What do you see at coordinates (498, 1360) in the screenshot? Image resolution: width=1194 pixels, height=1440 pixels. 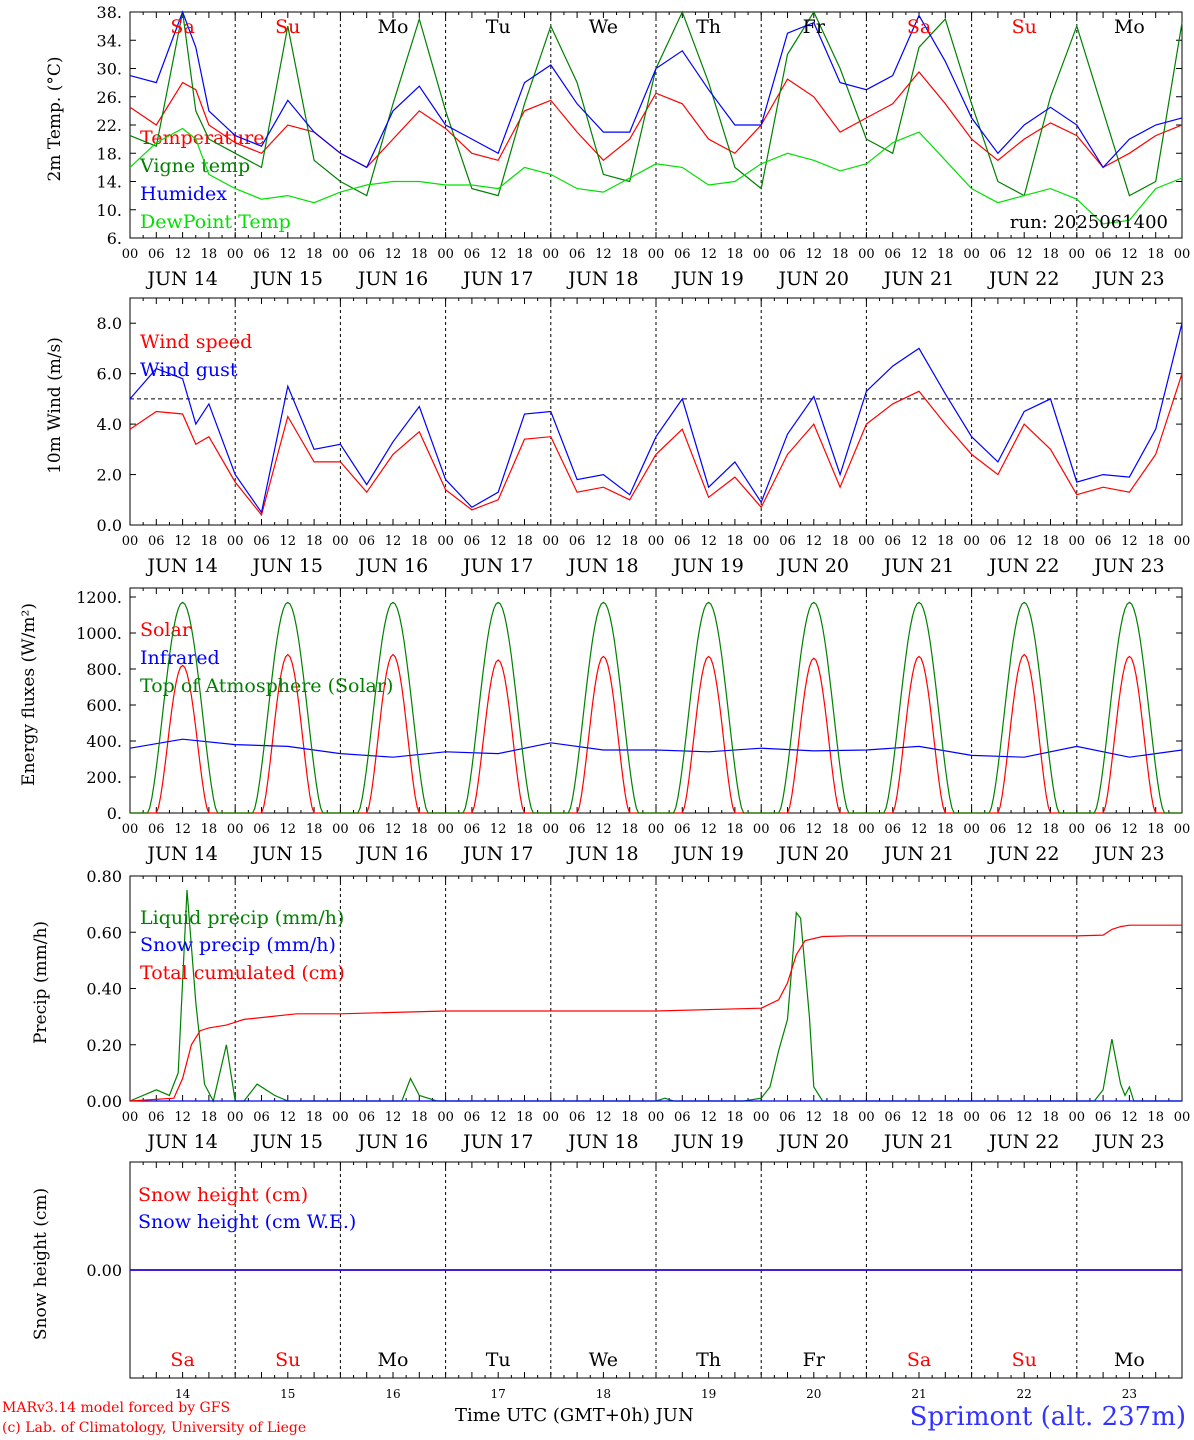 I see `weekday-label-bottom: Tu` at bounding box center [498, 1360].